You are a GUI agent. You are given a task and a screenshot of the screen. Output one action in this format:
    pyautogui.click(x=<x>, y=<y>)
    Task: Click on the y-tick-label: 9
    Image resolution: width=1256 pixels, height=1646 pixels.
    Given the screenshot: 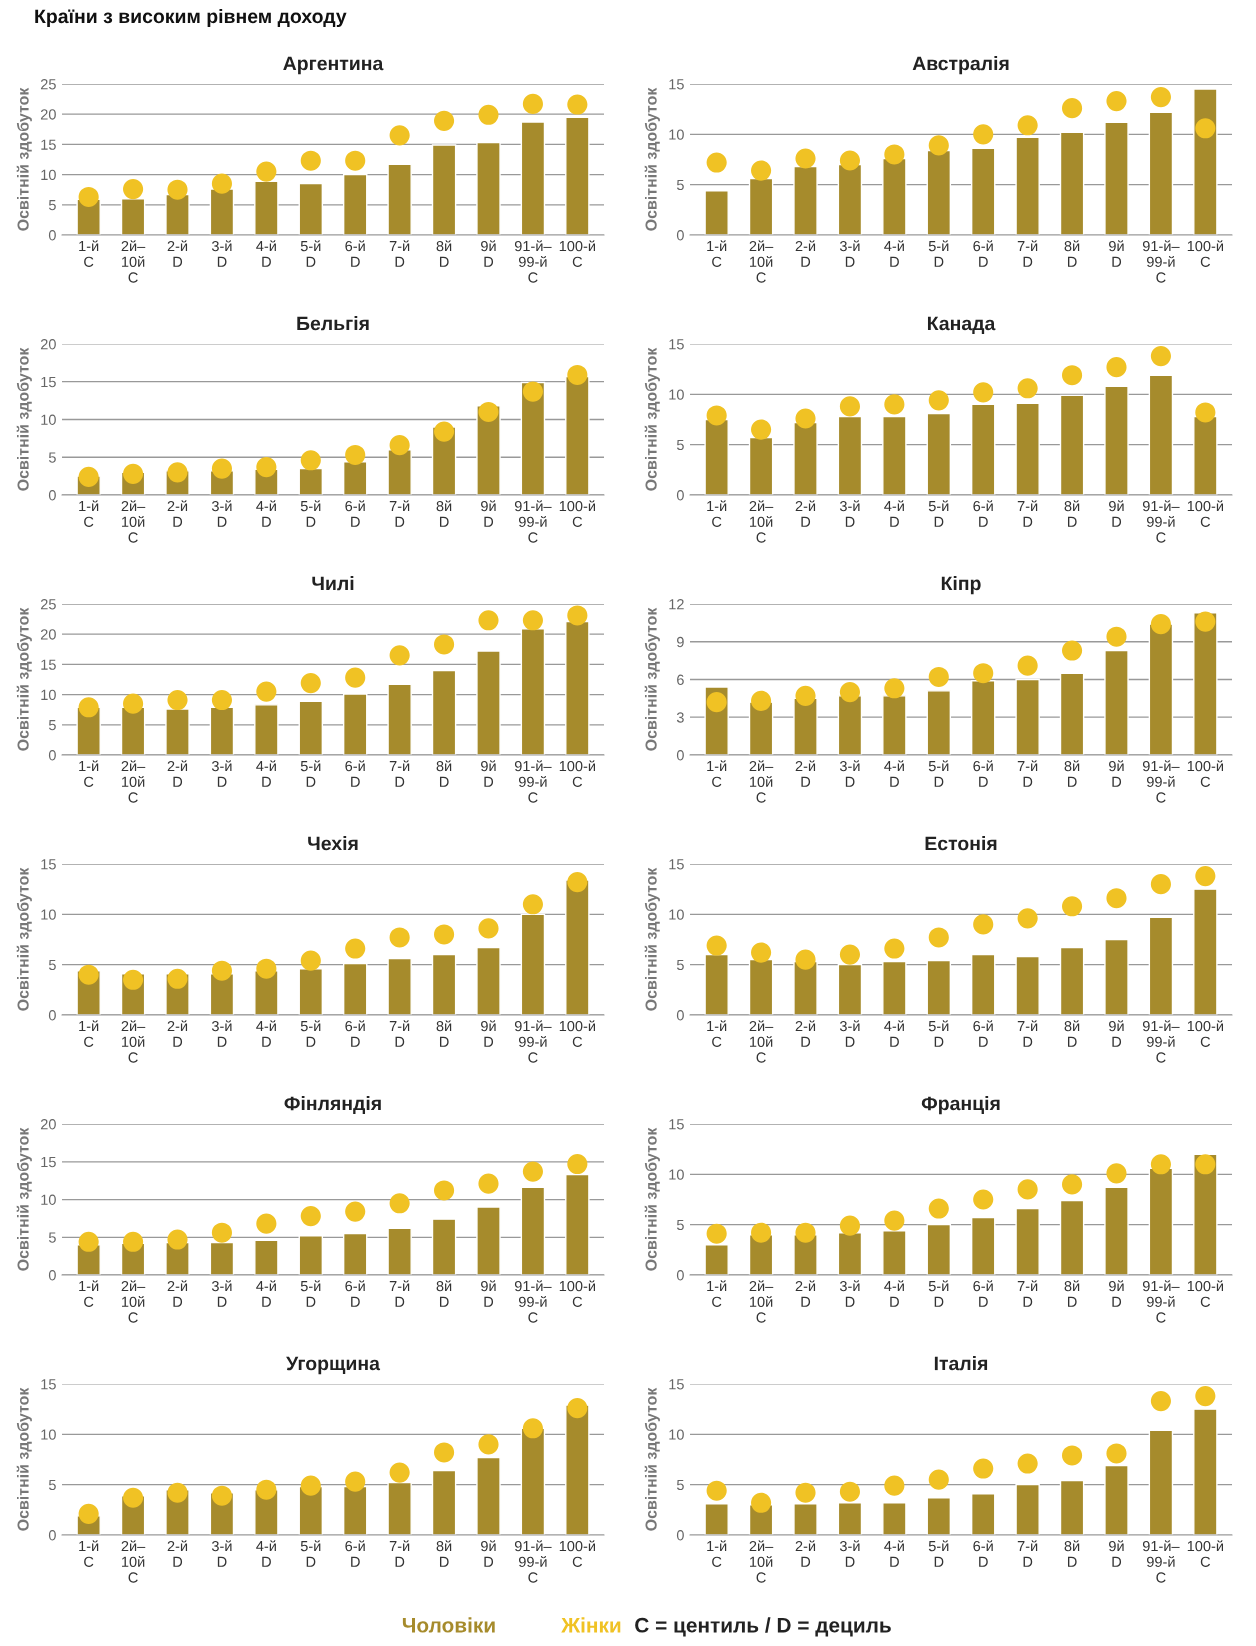 What is the action you would take?
    pyautogui.click(x=680, y=642)
    